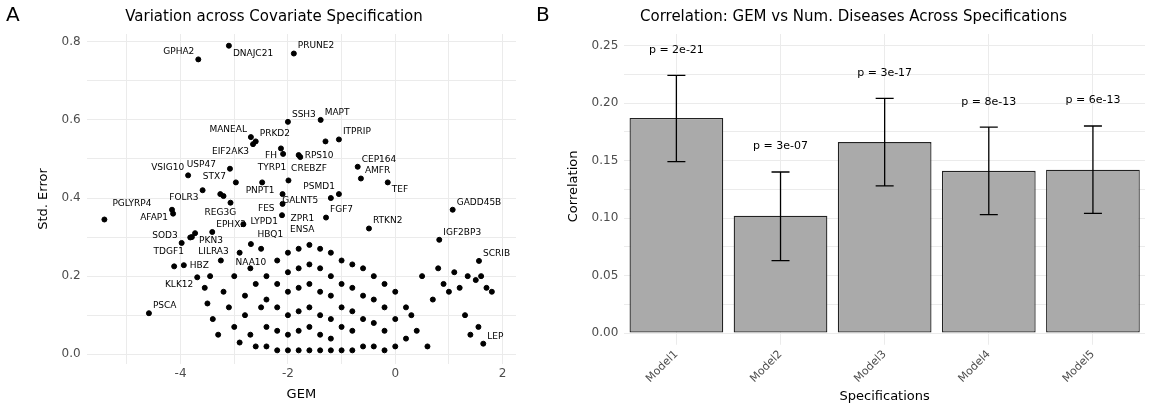  I want to click on annotation: GALNT5, so click(300, 200).